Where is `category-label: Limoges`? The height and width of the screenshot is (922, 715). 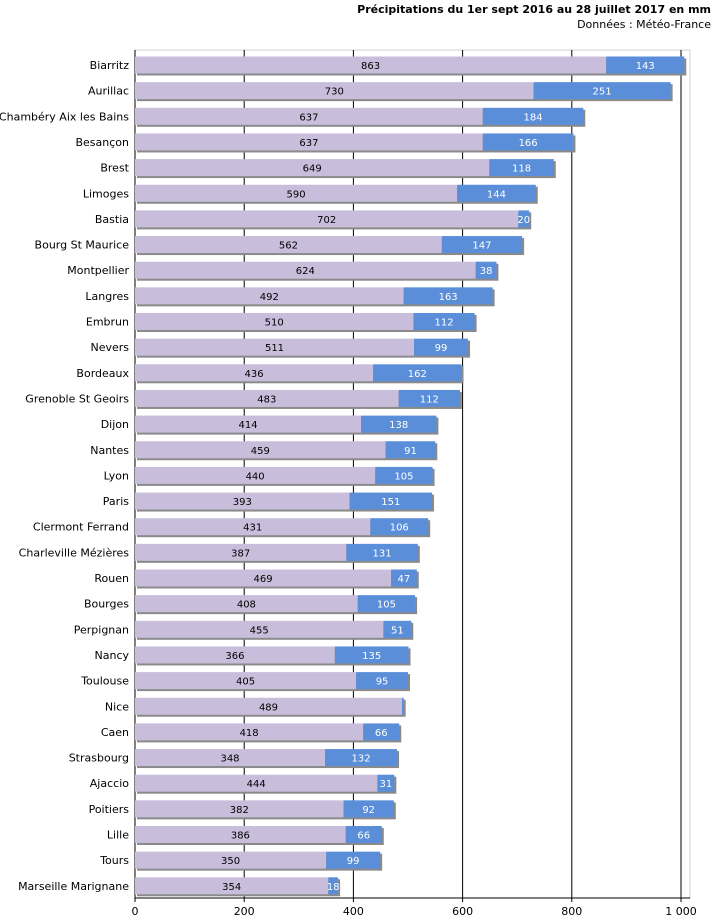 category-label: Limoges is located at coordinates (106, 193).